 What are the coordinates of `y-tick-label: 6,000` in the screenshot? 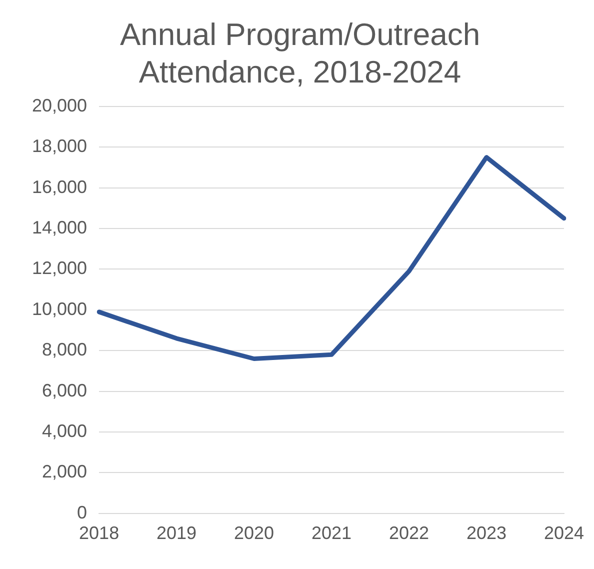 It's located at (65, 390).